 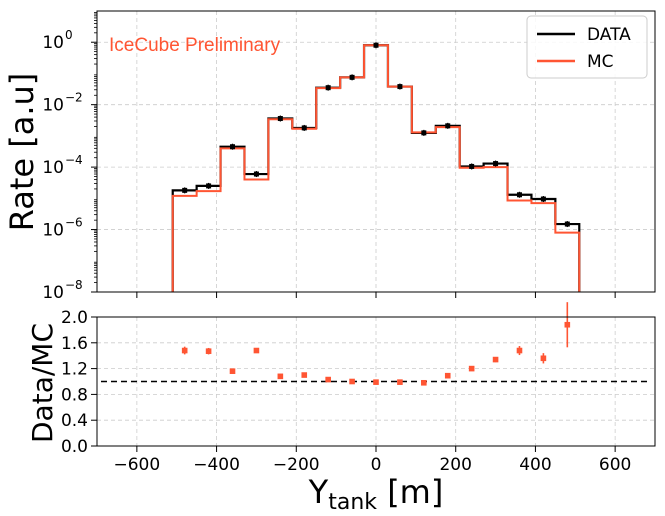 What do you see at coordinates (352, 502) in the screenshot?
I see `x-axis-title-subscript: tank` at bounding box center [352, 502].